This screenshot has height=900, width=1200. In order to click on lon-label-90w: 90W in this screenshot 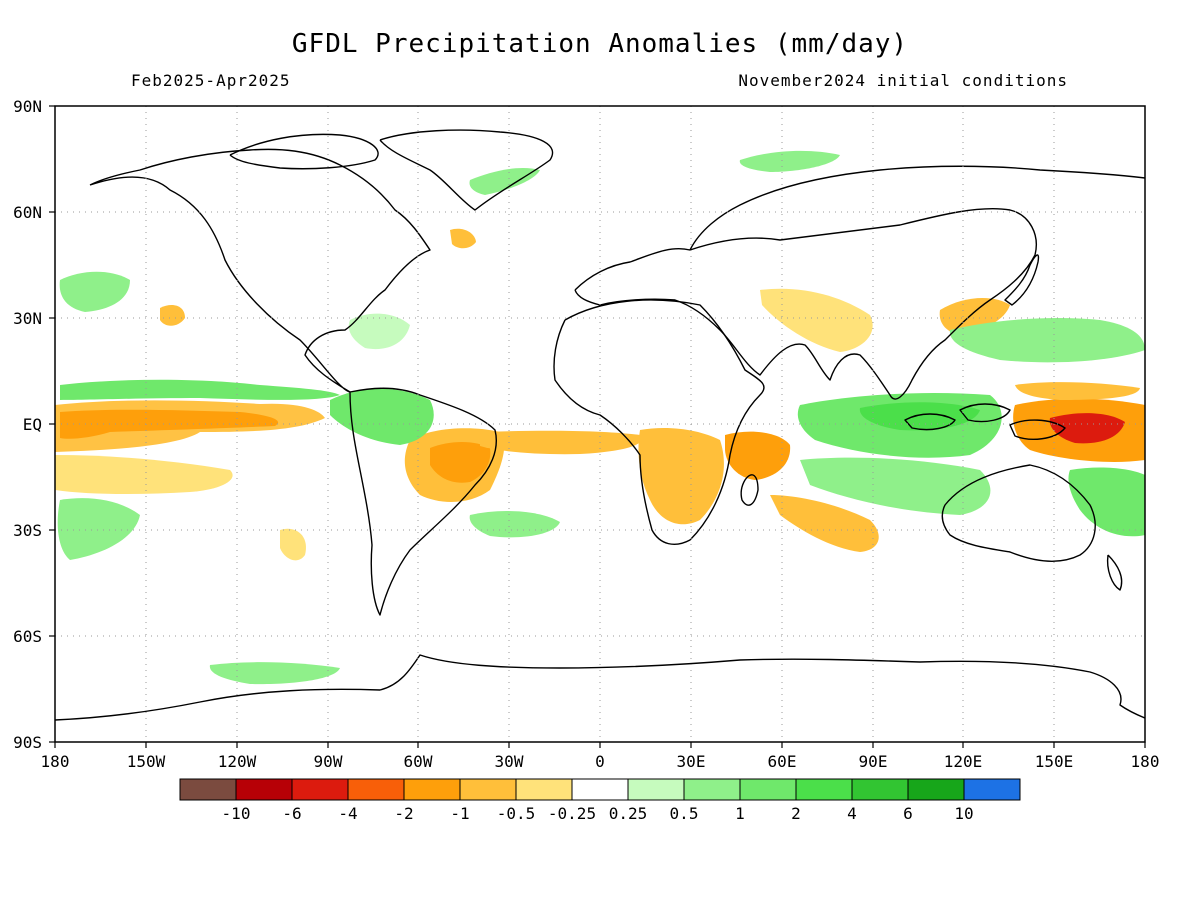, I will do `click(328, 761)`.